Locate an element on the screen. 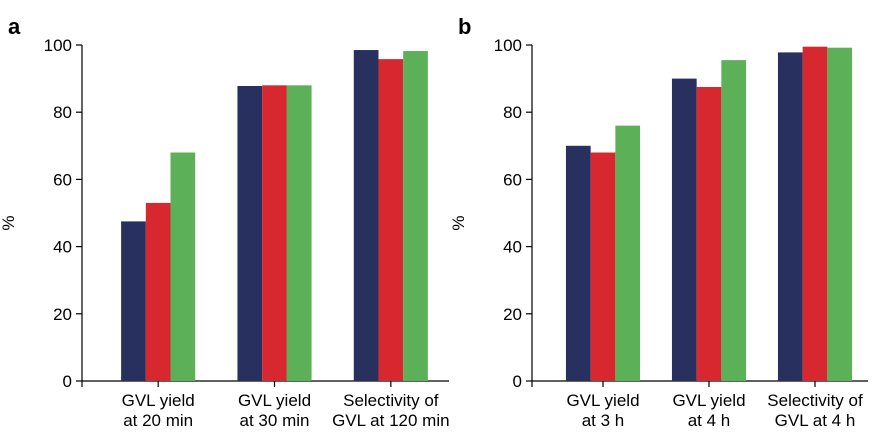 The image size is (874, 433). x-tick-label: GVL at 120 min is located at coordinates (391, 419).